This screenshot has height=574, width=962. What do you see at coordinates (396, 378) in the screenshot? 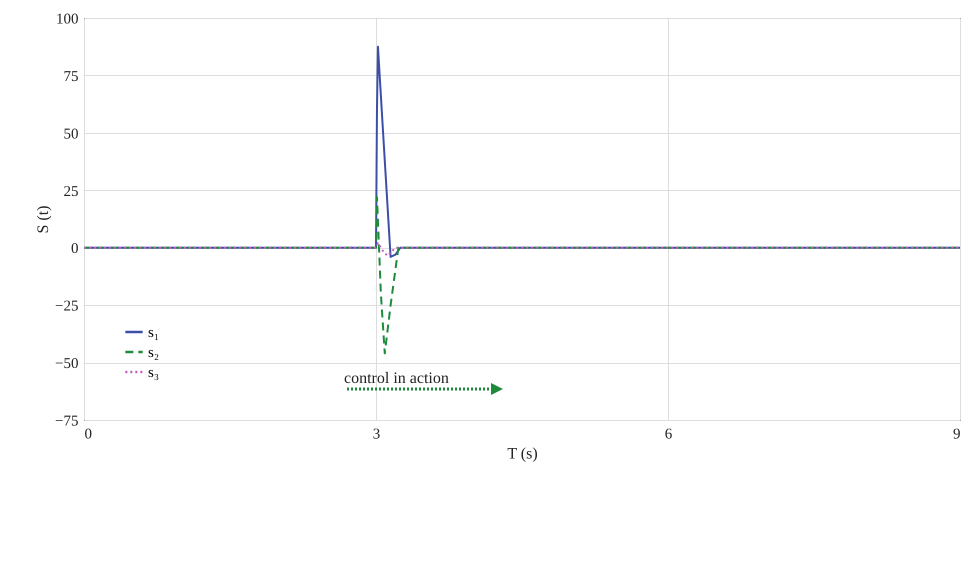
I see `annotation: control in action` at bounding box center [396, 378].